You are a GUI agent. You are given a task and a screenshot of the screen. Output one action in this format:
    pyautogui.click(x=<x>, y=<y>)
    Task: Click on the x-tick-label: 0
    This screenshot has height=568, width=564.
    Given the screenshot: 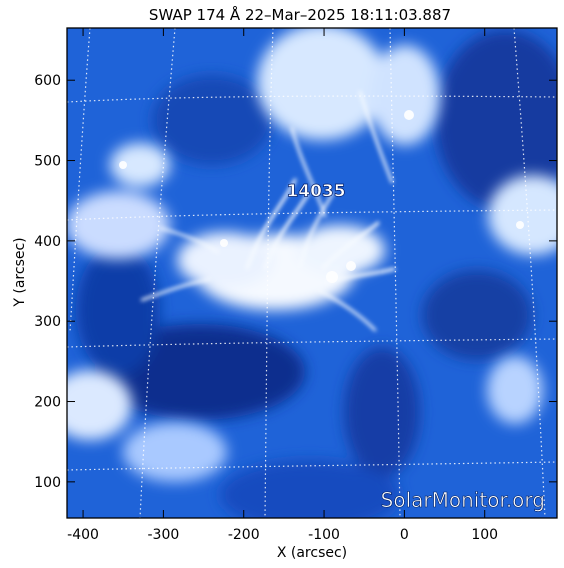 What is the action you would take?
    pyautogui.click(x=404, y=535)
    